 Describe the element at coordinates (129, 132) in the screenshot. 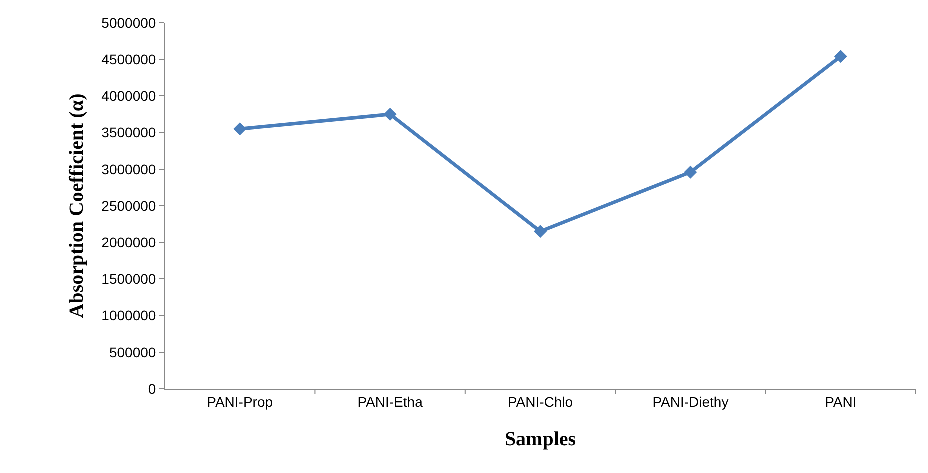

I see `y-tick-label: 3500000` at that location.